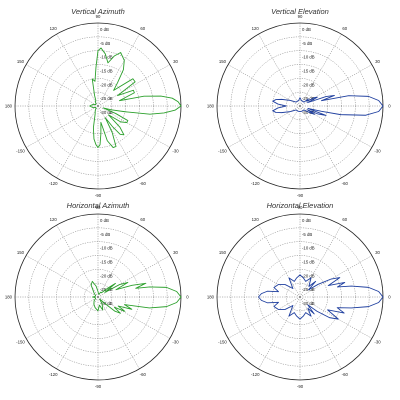 The image size is (400, 400). I want to click on chart-title: Vertical Elevation, so click(300, 11).